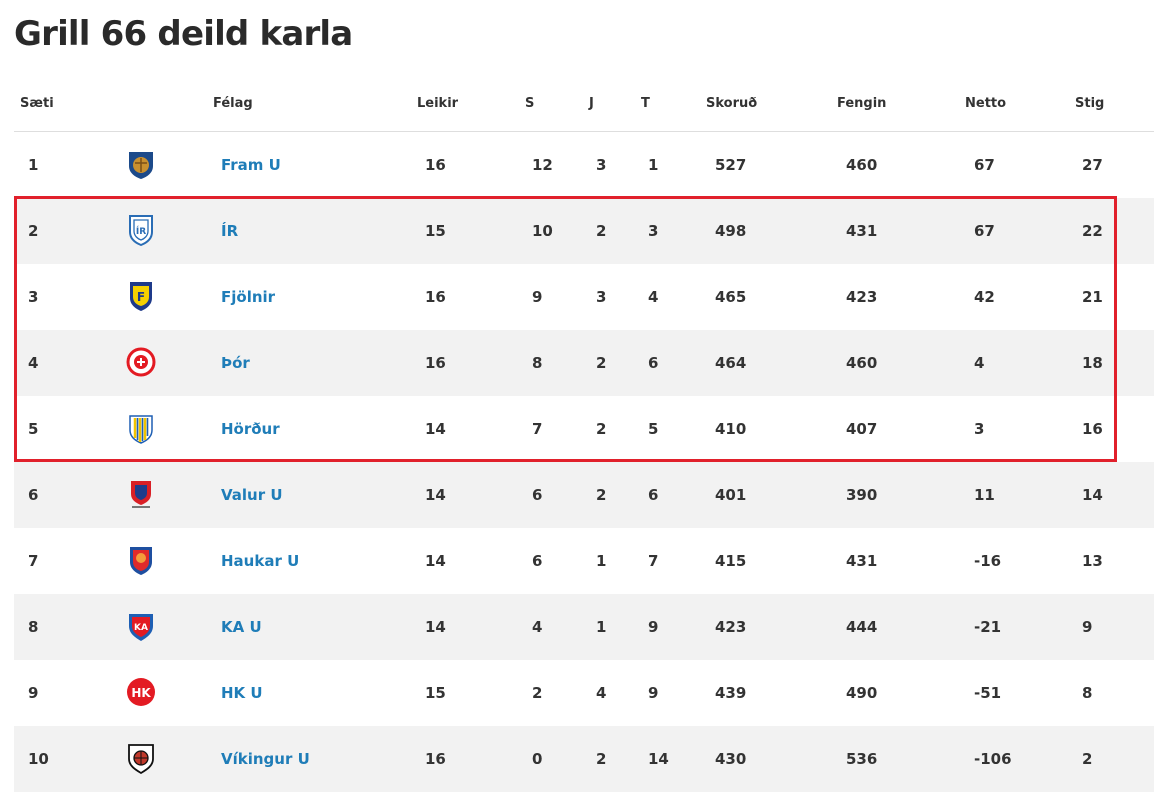 This screenshot has height=801, width=1164. What do you see at coordinates (235, 363) in the screenshot?
I see `club-link: Þór` at bounding box center [235, 363].